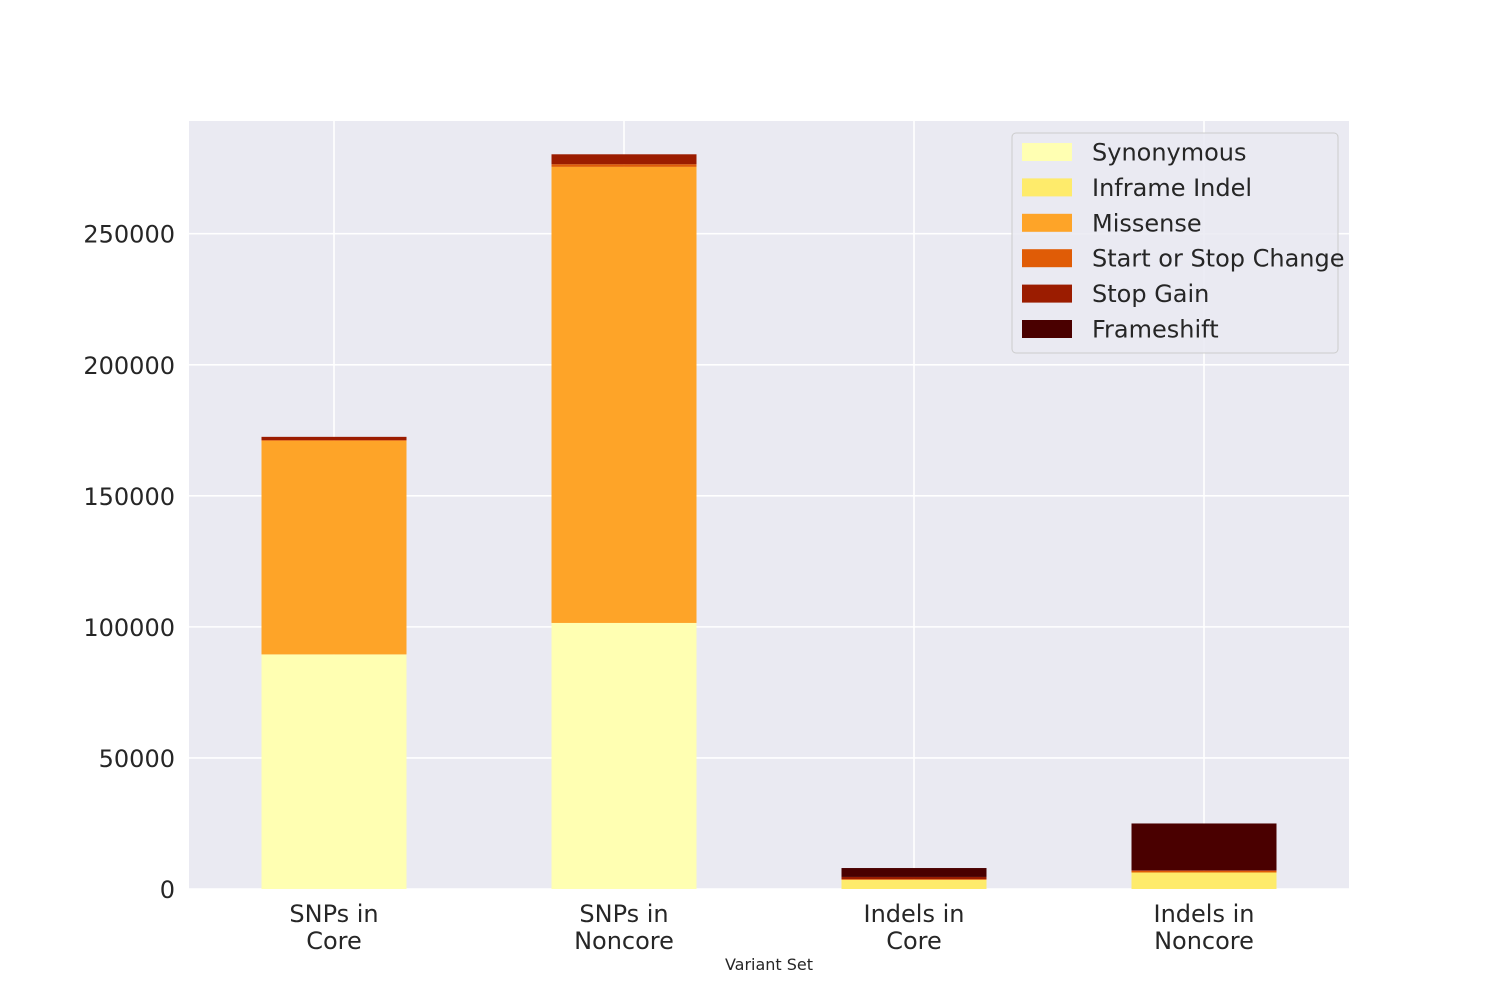  Describe the element at coordinates (1147, 223) in the screenshot. I see `legend-label-2: Missense` at that location.